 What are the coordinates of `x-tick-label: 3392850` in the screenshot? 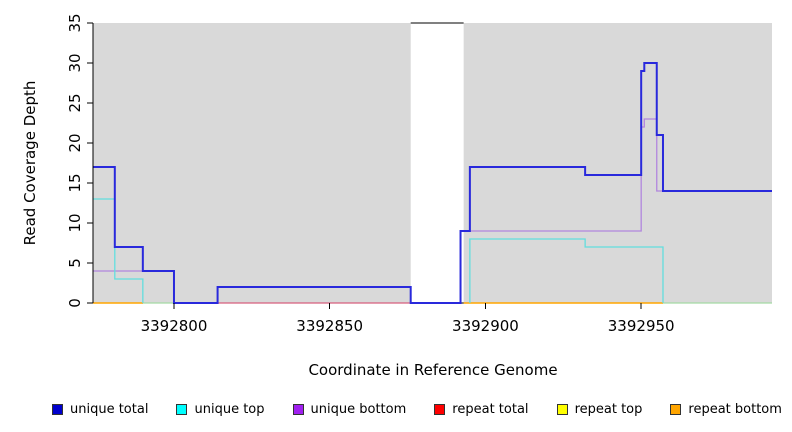 It's located at (329, 326).